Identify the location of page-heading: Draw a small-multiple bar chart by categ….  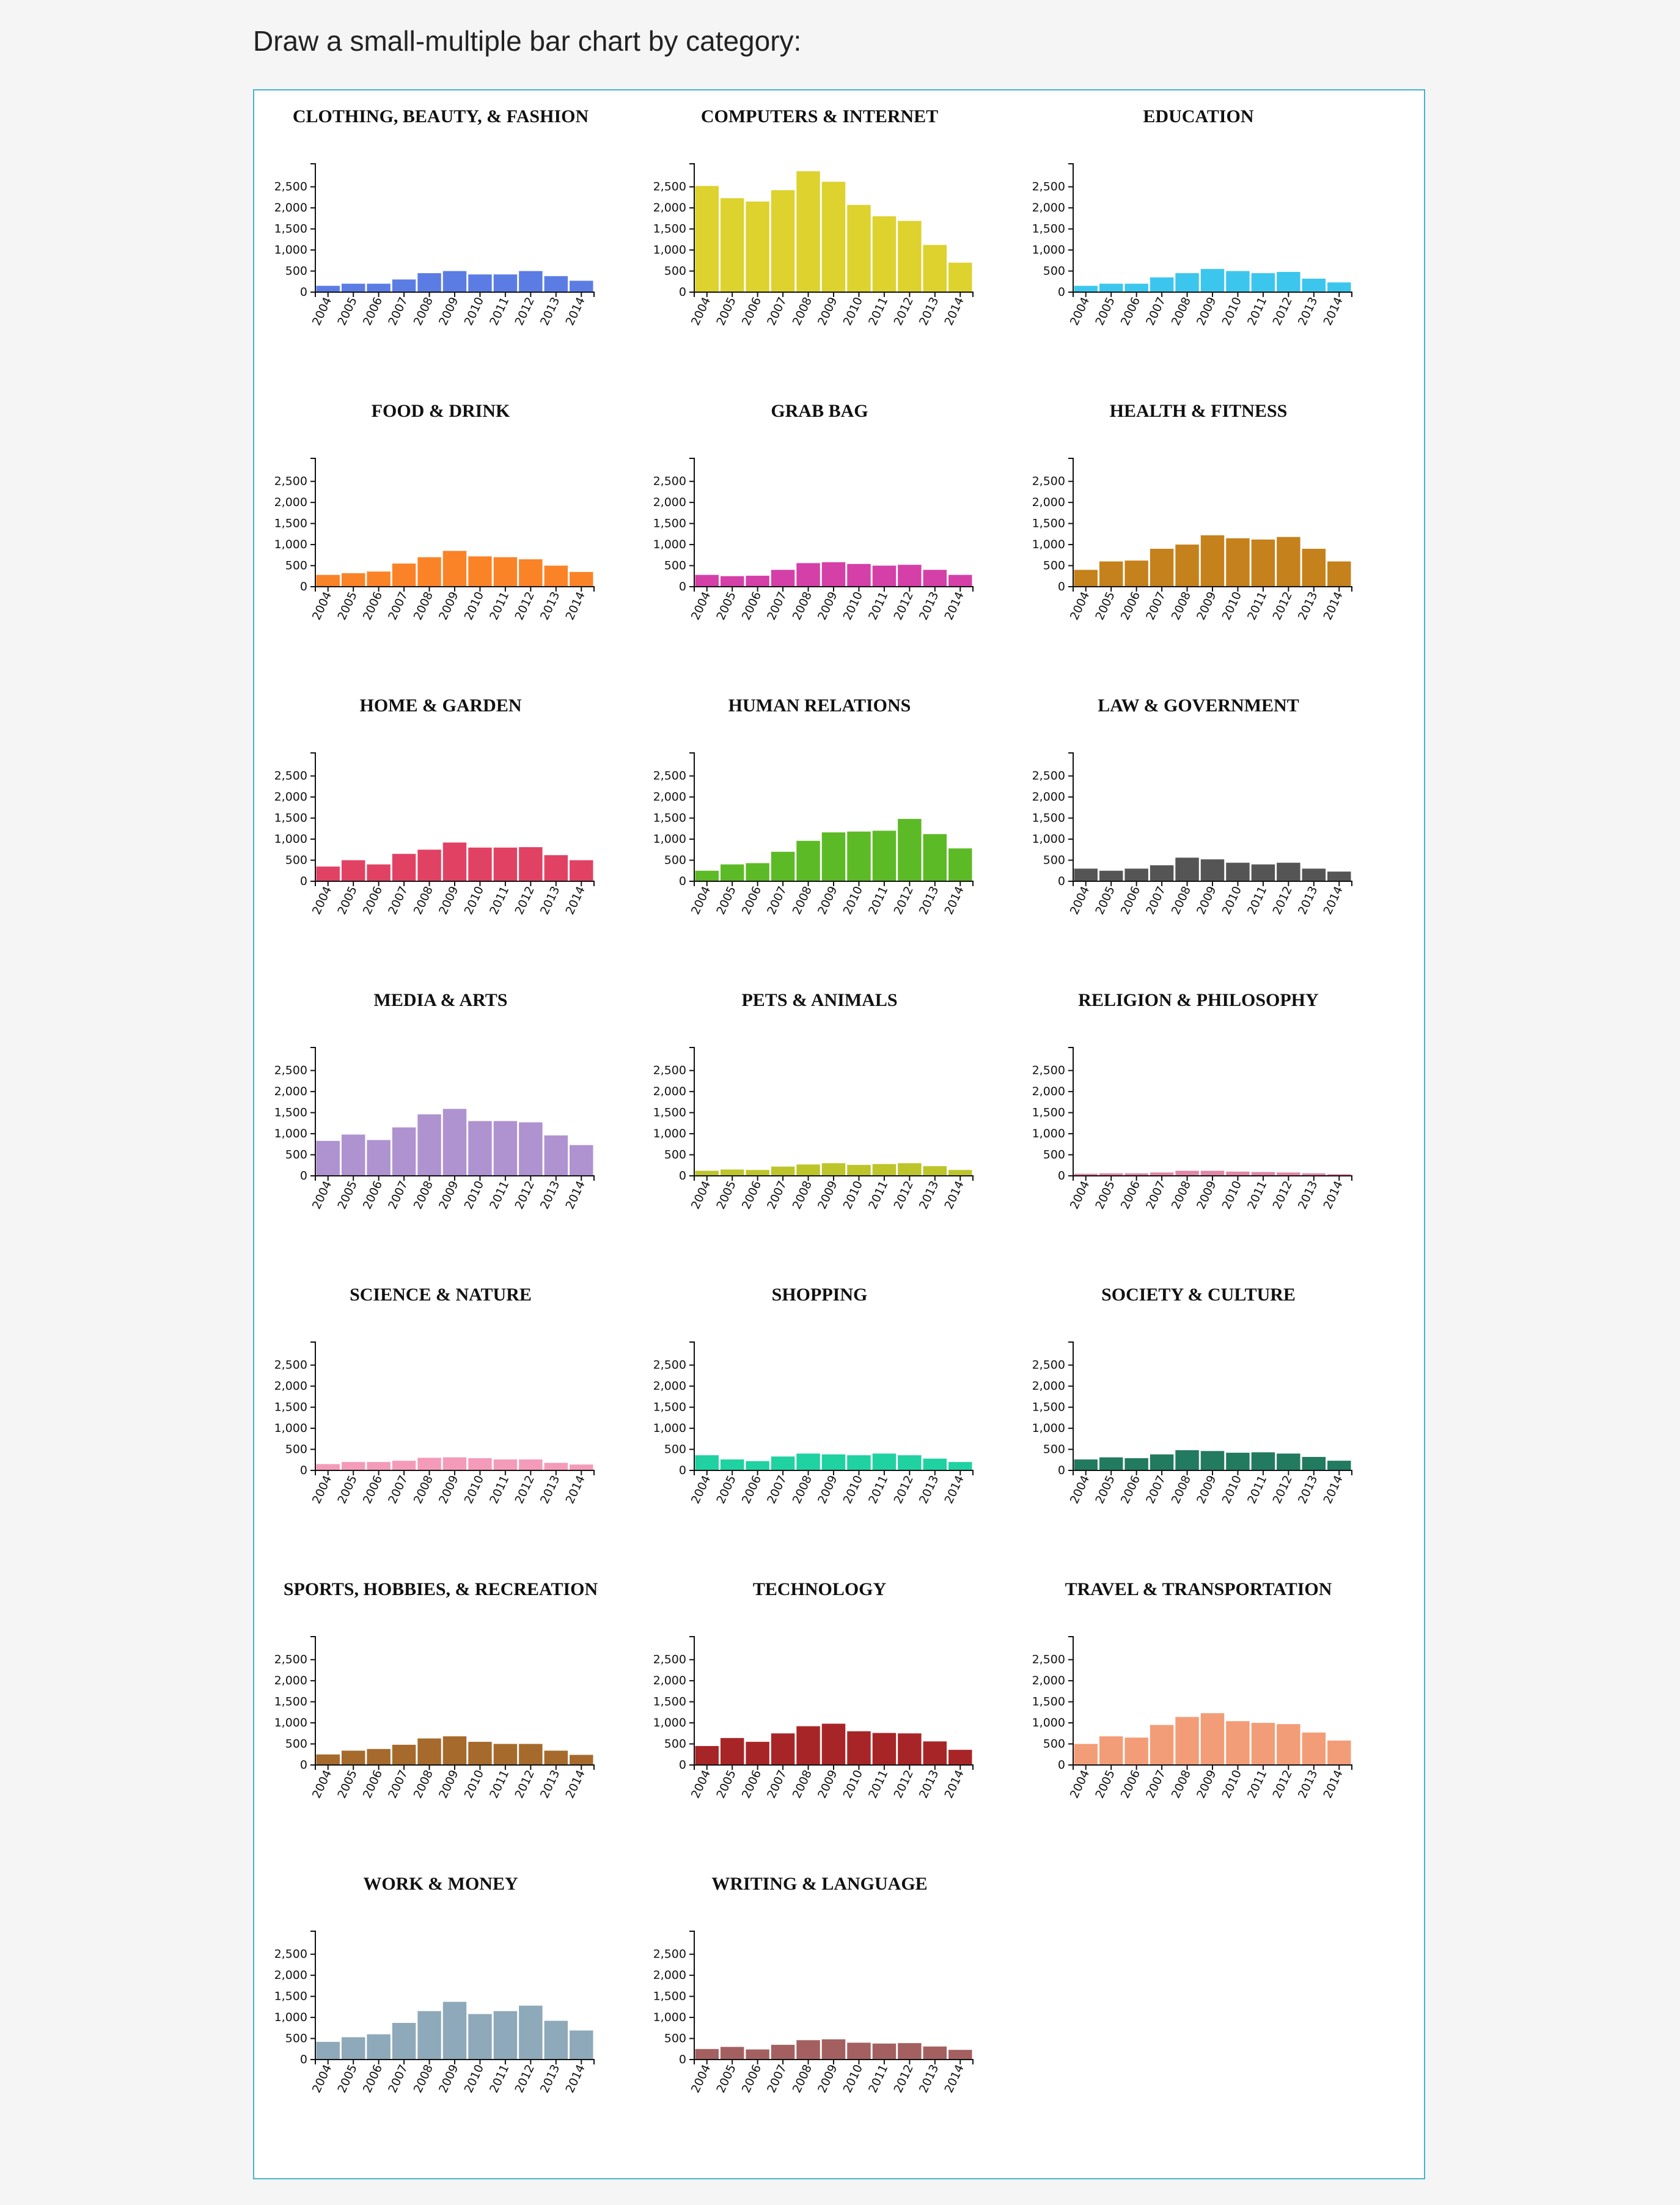
(527, 41).